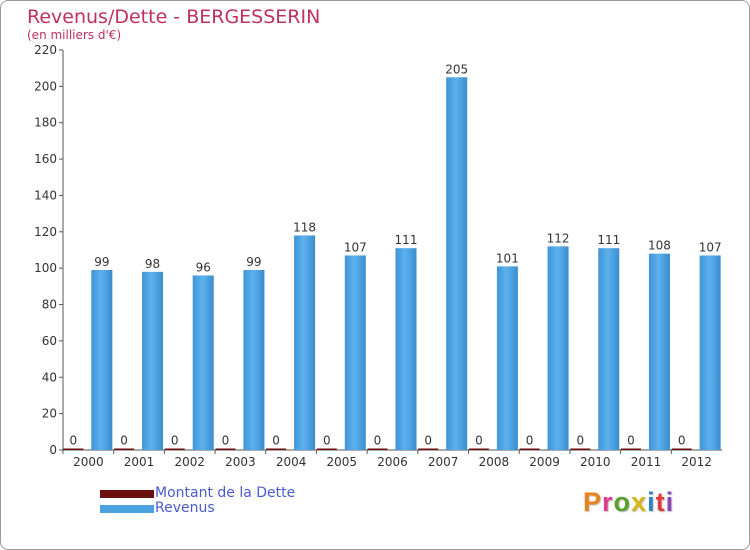  Describe the element at coordinates (595, 462) in the screenshot. I see `x-tick-label: 2010` at that location.